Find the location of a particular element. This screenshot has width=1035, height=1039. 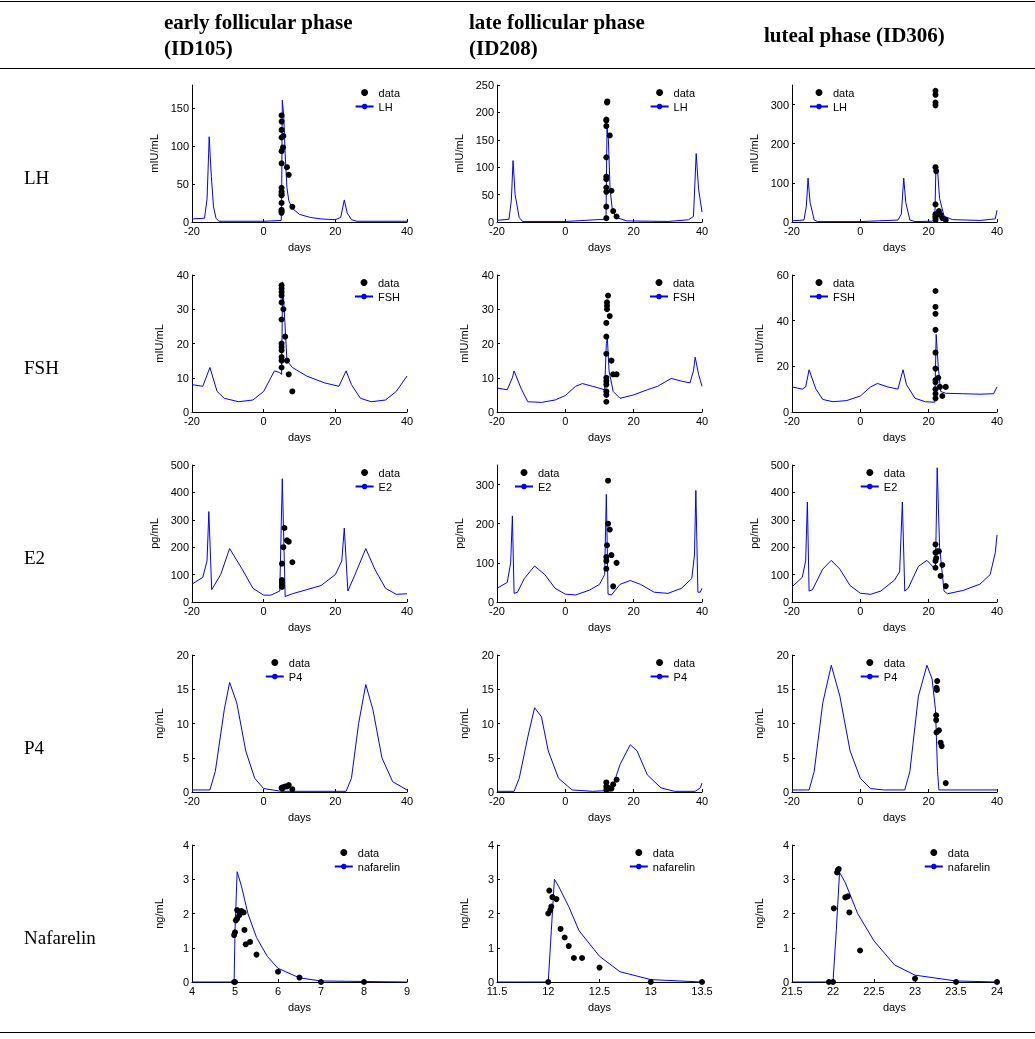

y-tick-label: 500 is located at coordinates (779, 465).